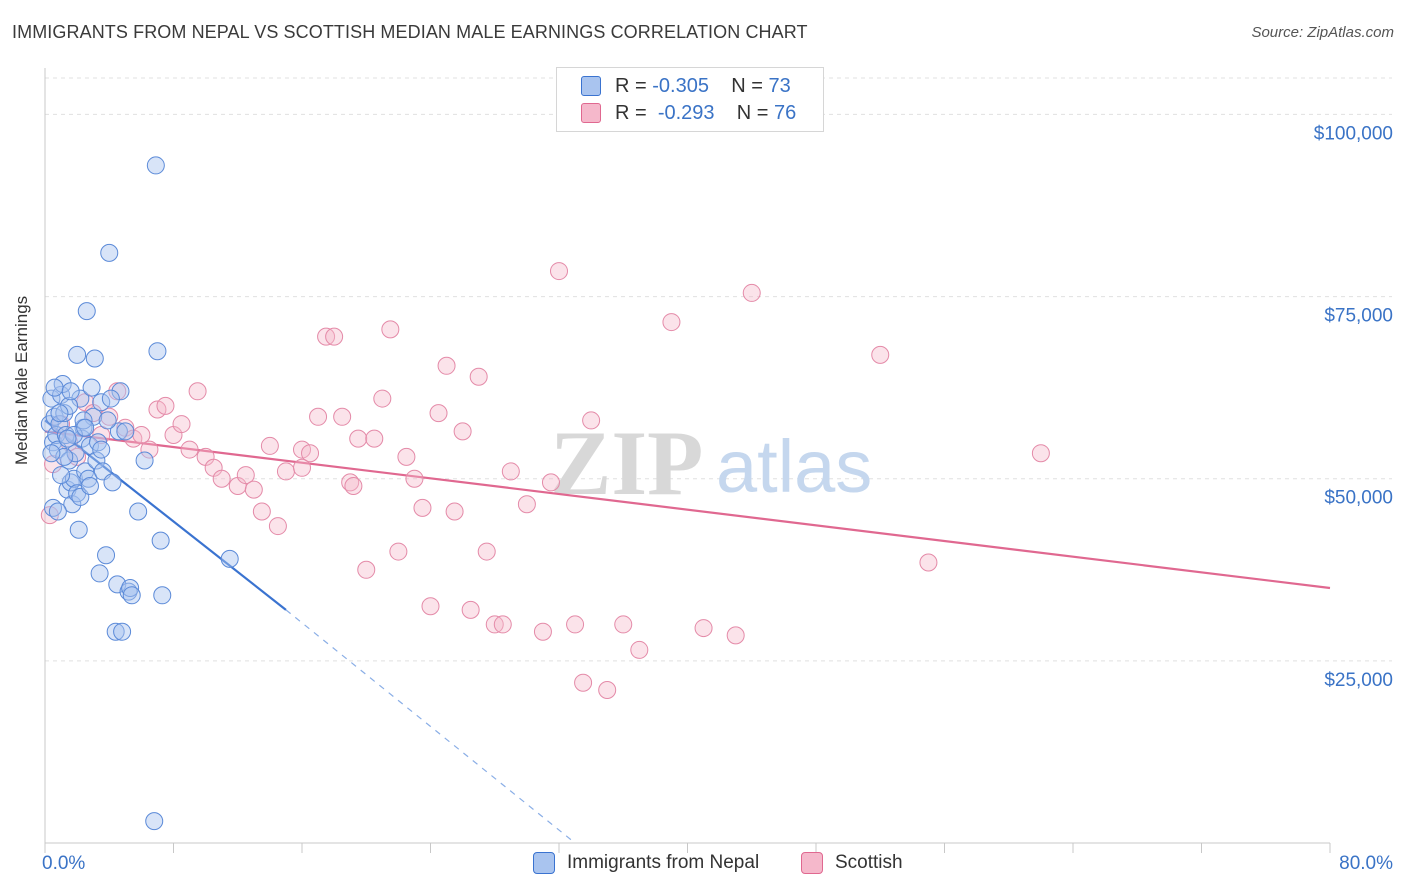 The width and height of the screenshot is (1406, 892). Describe the element at coordinates (1353, 133) in the screenshot. I see `y-tick-label: $100,000` at that location.